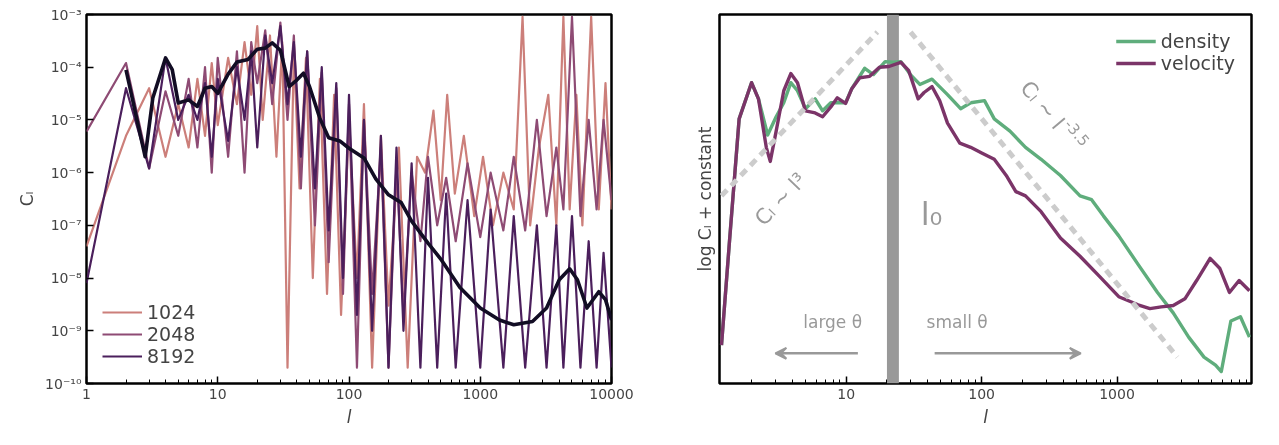 This screenshot has height=445, width=1279. What do you see at coordinates (833, 322) in the screenshot?
I see `annotation: large θ` at bounding box center [833, 322].